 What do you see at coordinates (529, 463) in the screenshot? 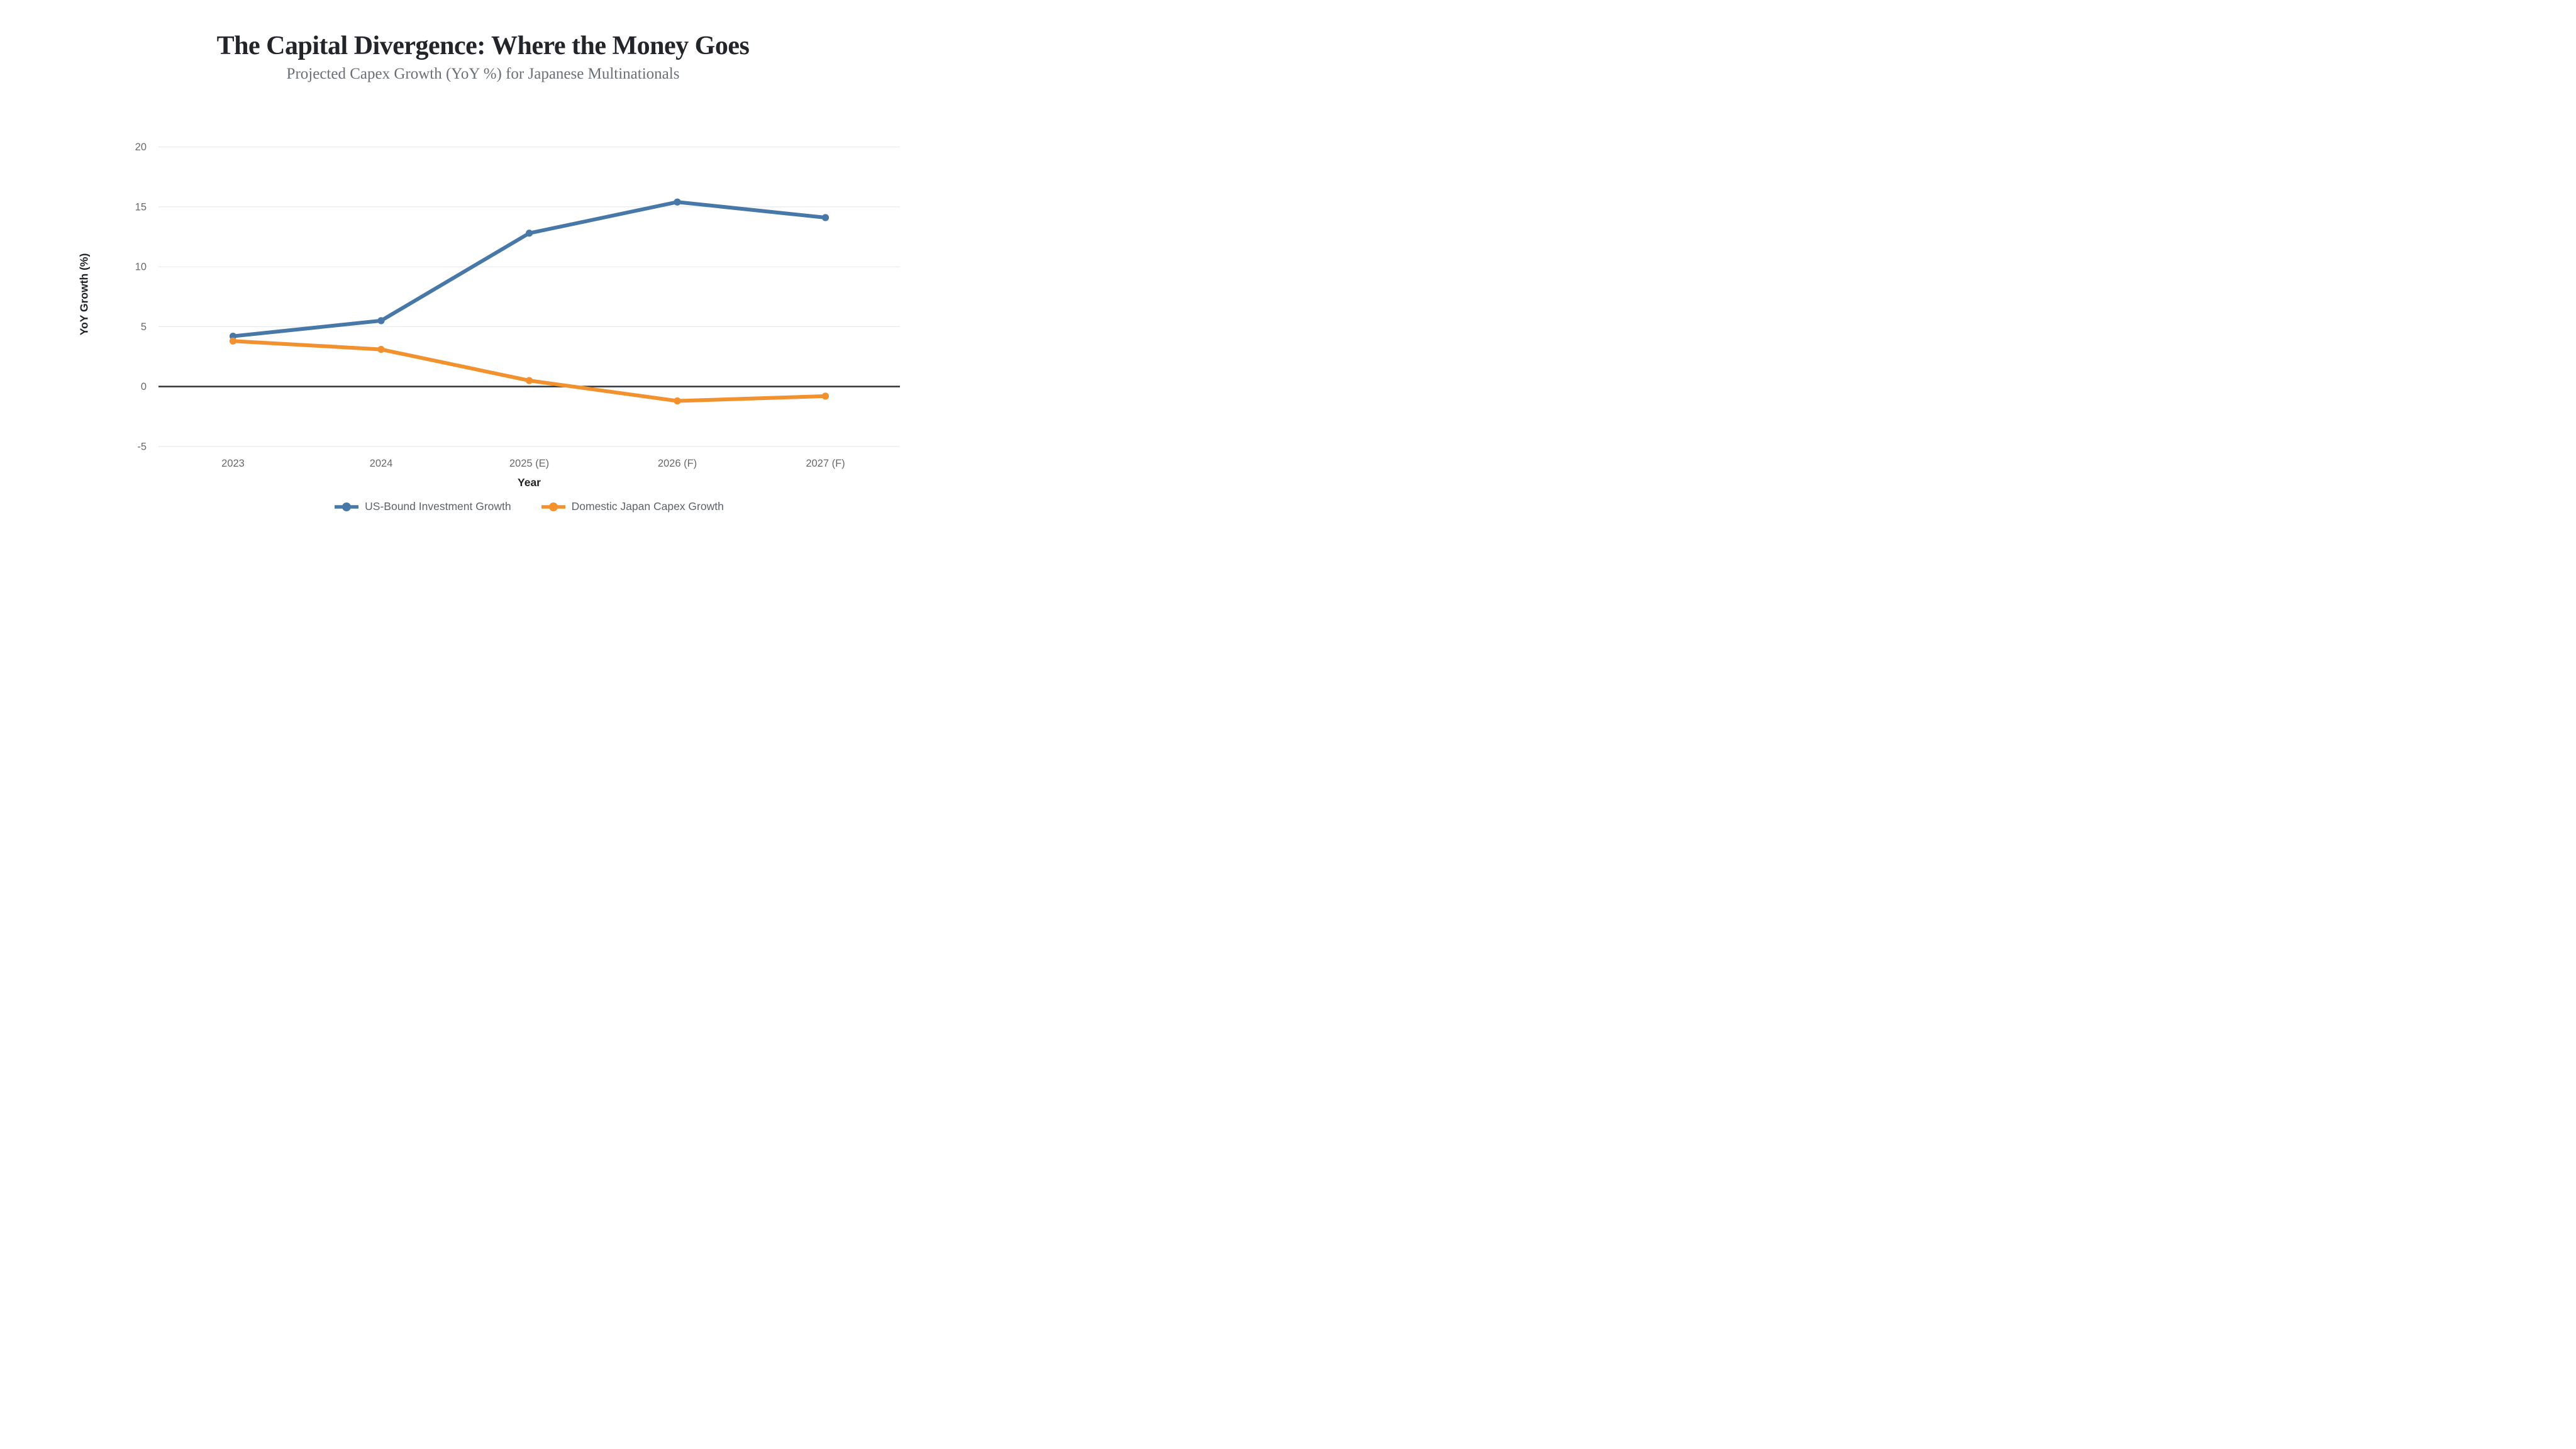
I see `x-tick-label: 2025 (E)` at bounding box center [529, 463].